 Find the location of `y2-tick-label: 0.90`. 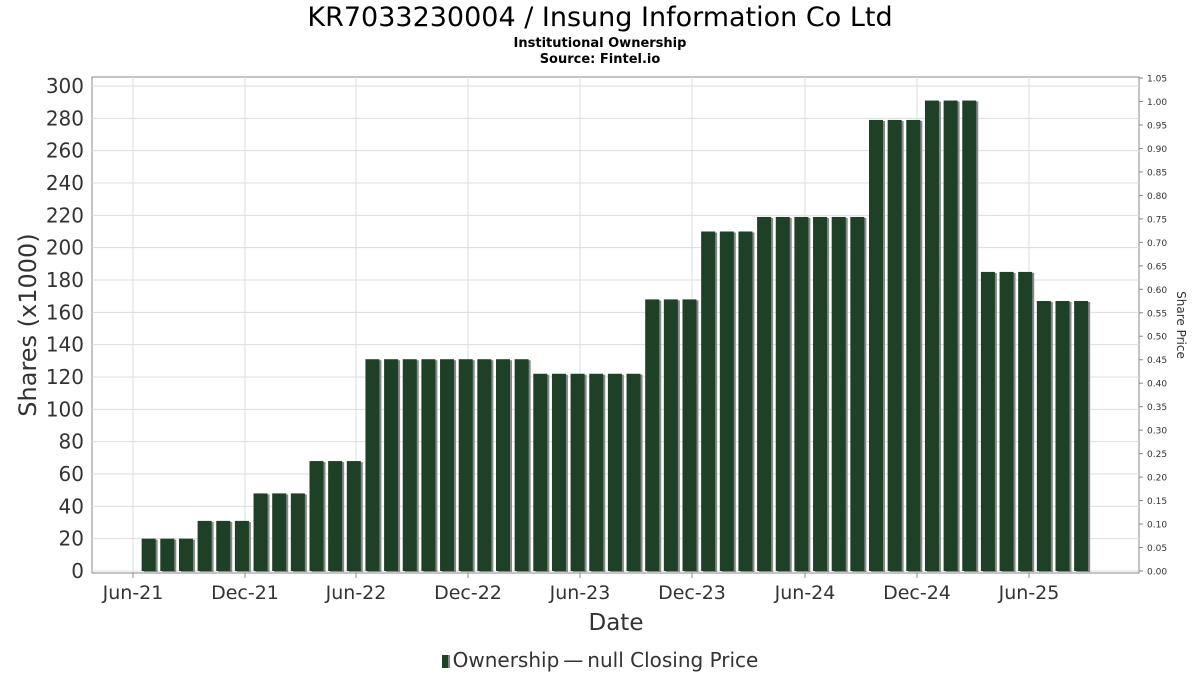

y2-tick-label: 0.90 is located at coordinates (1157, 150).